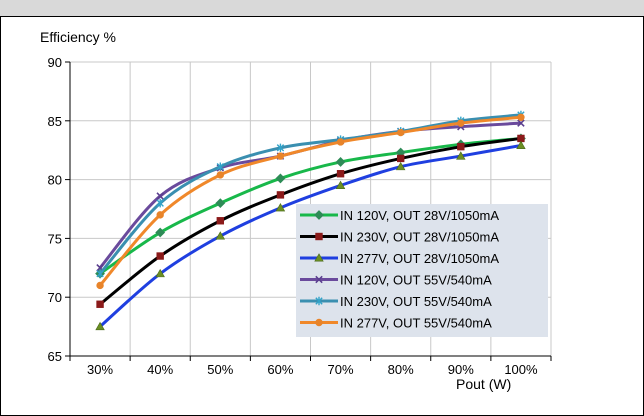 This screenshot has width=644, height=416. Describe the element at coordinates (341, 369) in the screenshot. I see `x-tick-label: 70%` at that location.